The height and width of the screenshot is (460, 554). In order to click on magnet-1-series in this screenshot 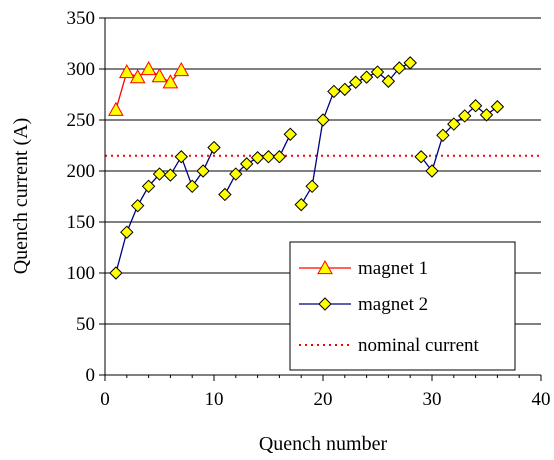, I will do `click(149, 88)`.